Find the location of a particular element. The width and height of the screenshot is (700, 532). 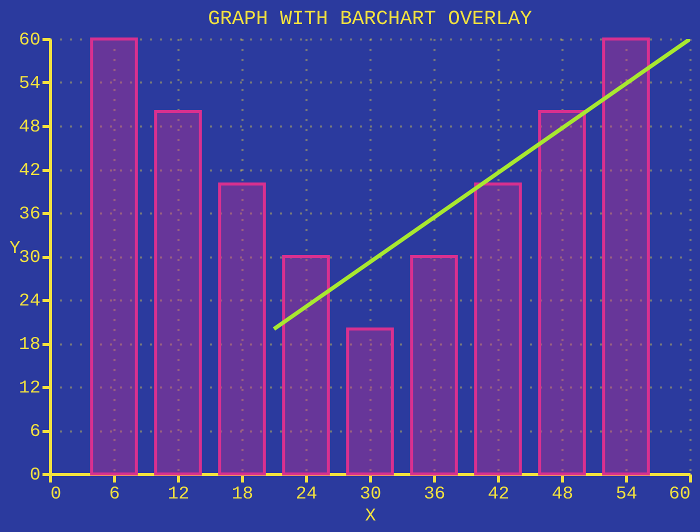

x-tick-label: 30 is located at coordinates (371, 494).